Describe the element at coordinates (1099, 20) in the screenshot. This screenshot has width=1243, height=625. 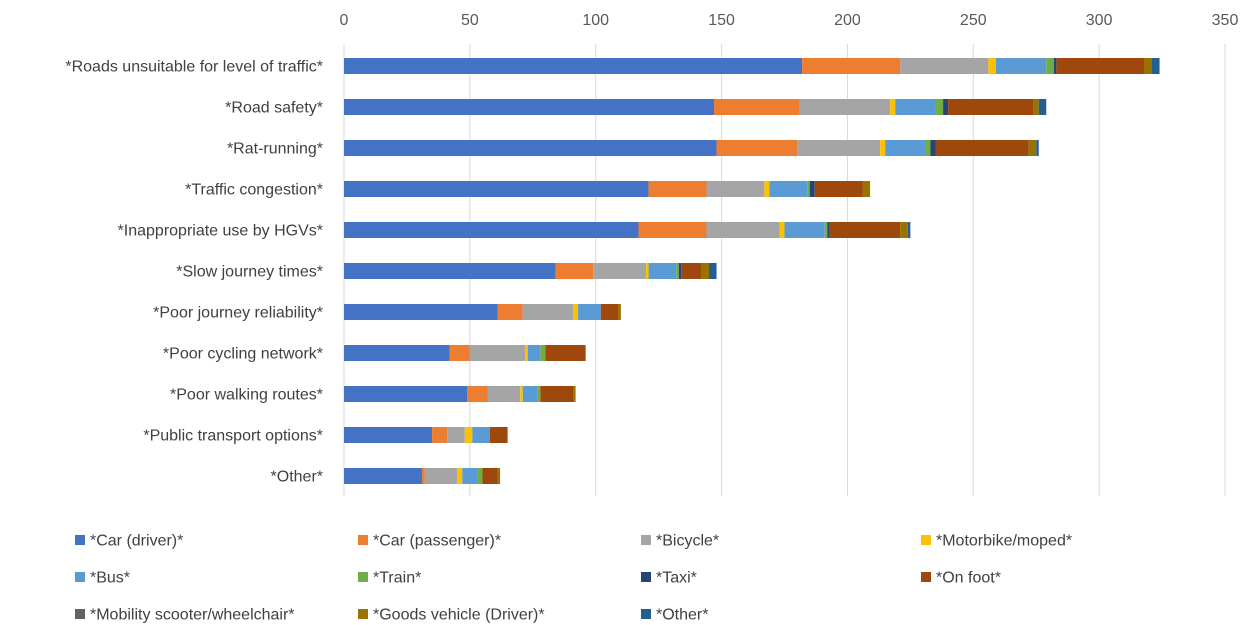
I see `x-tick-label: 300` at that location.